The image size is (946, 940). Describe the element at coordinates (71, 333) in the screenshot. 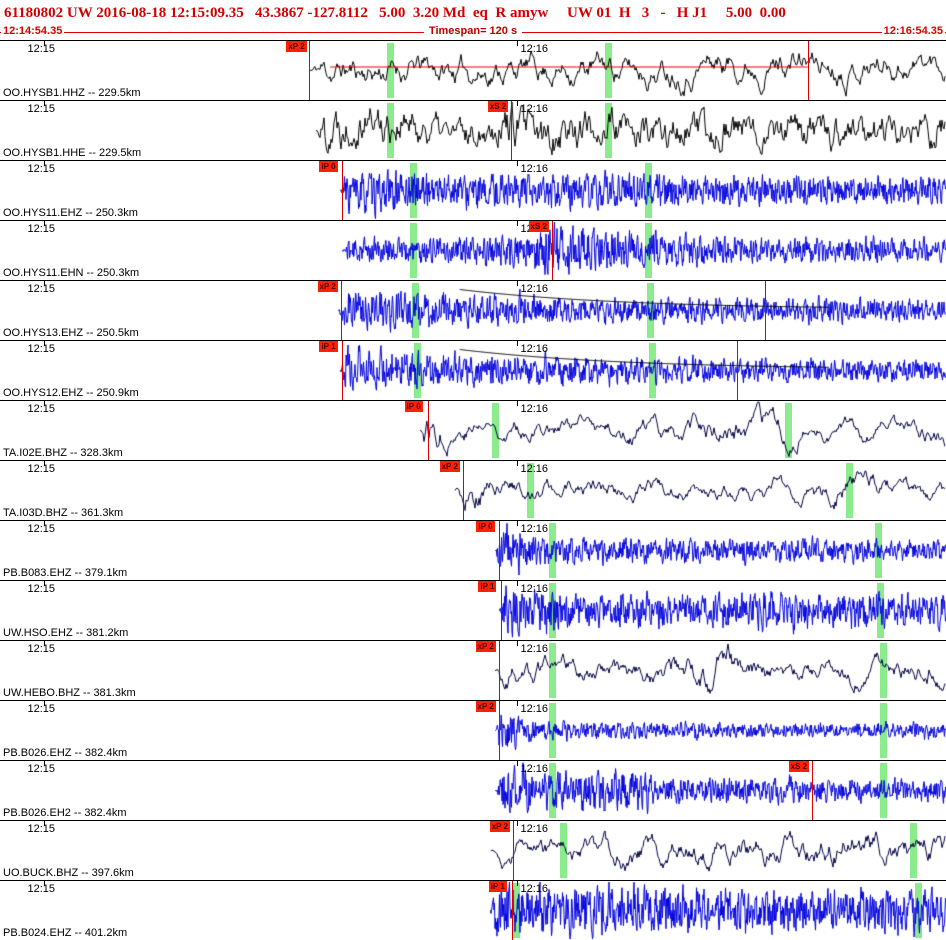

I see `station-channel-label: OO.HYS13.EHZ -- 250.5km` at that location.